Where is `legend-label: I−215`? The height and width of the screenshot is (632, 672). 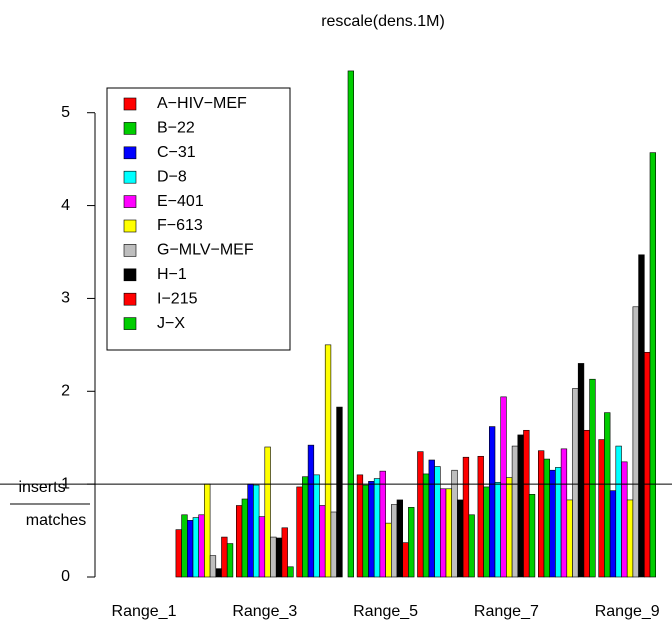
legend-label: I−215 is located at coordinates (177, 298).